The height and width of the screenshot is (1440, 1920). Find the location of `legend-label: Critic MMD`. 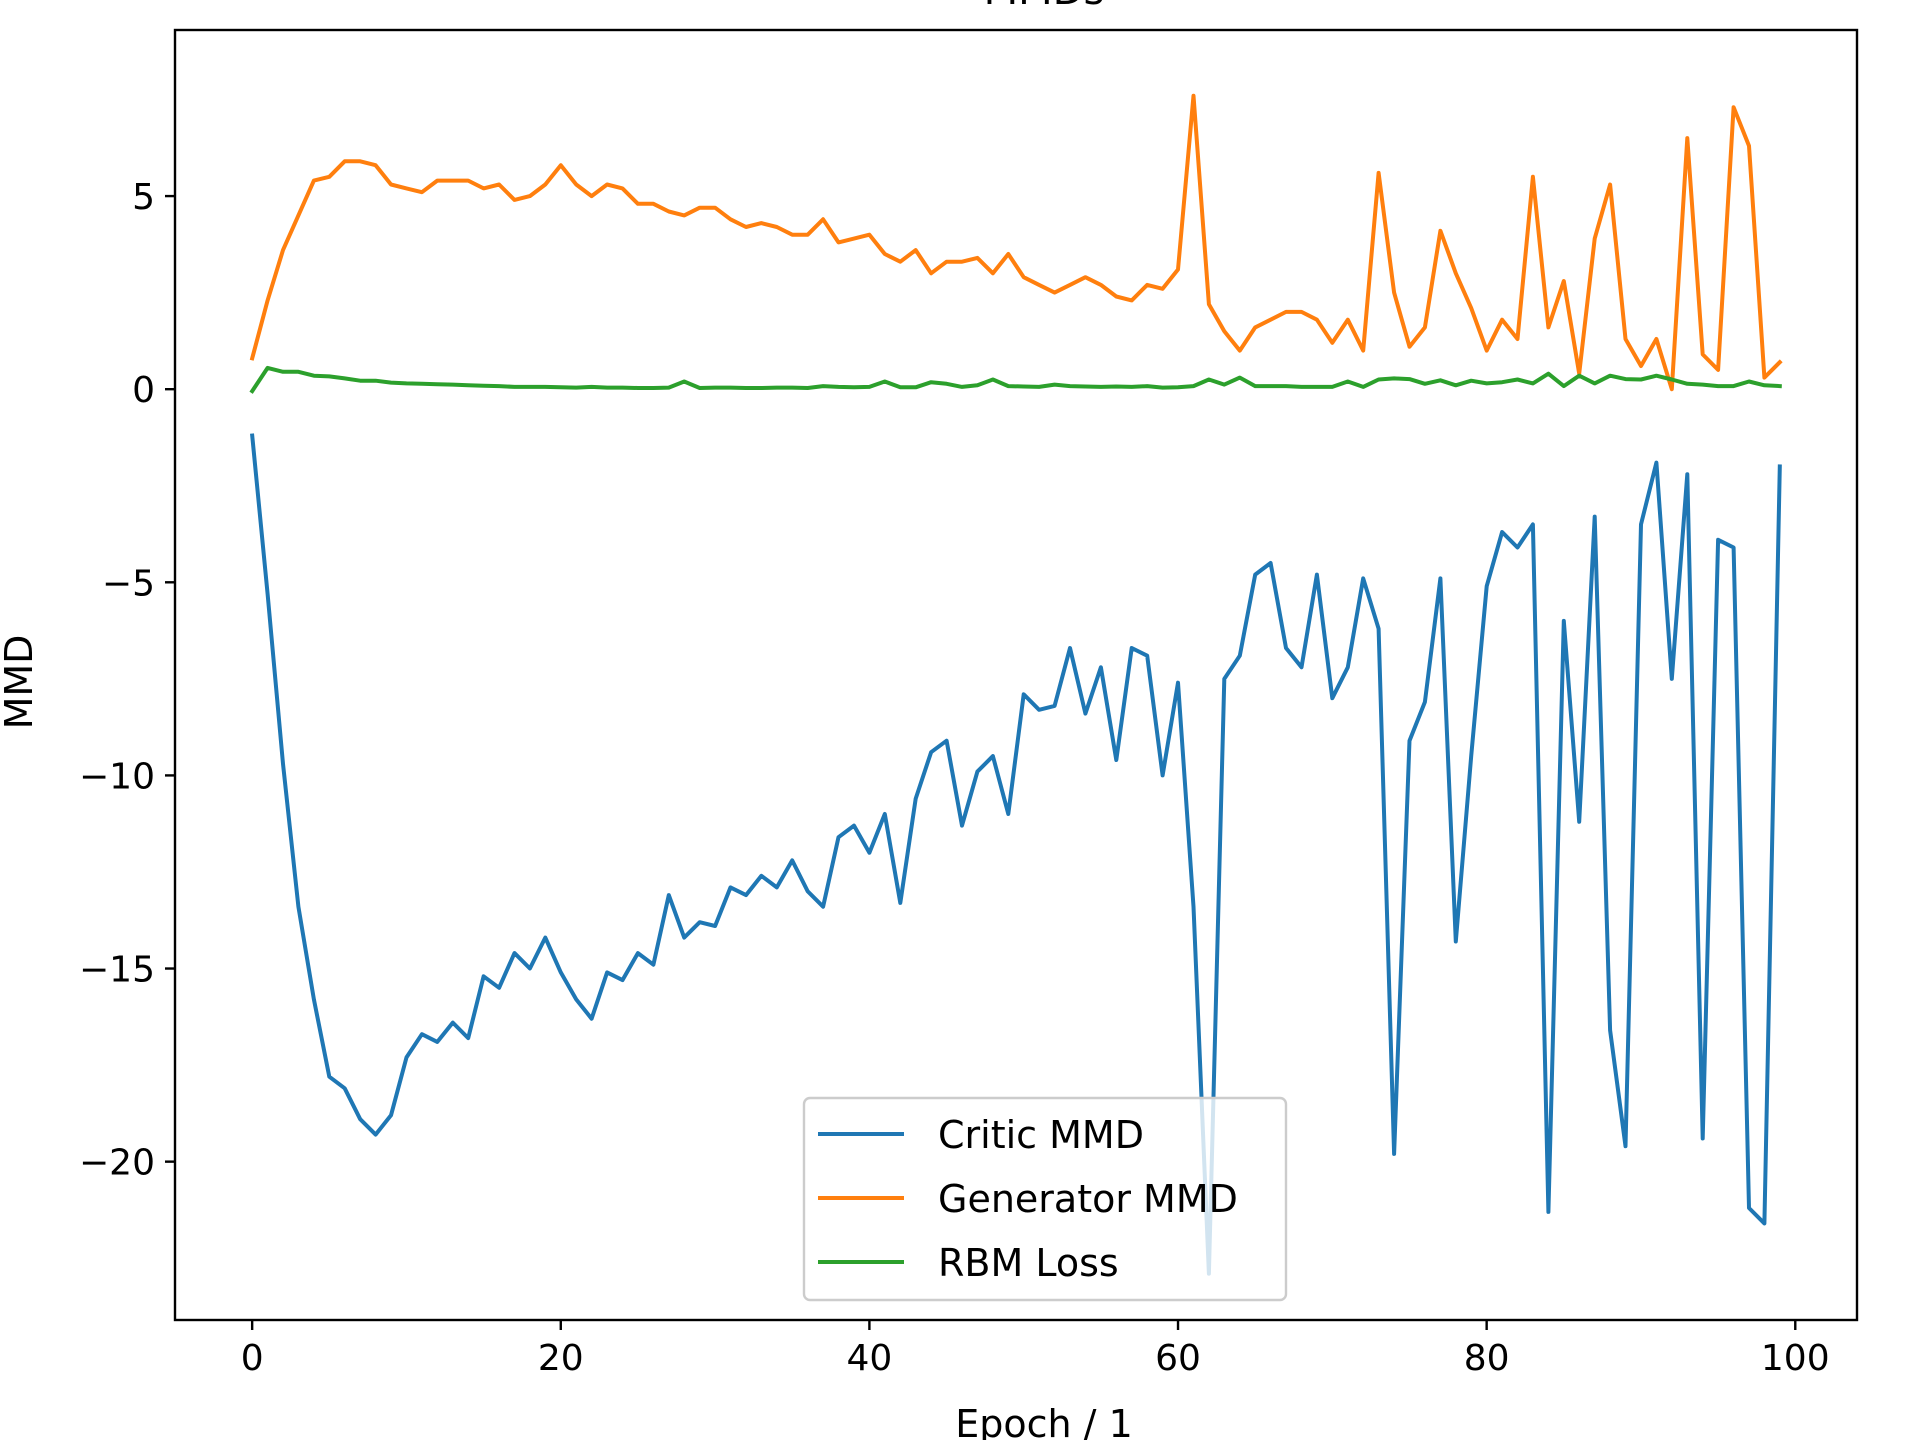

legend-label: Critic MMD is located at coordinates (1041, 1135).